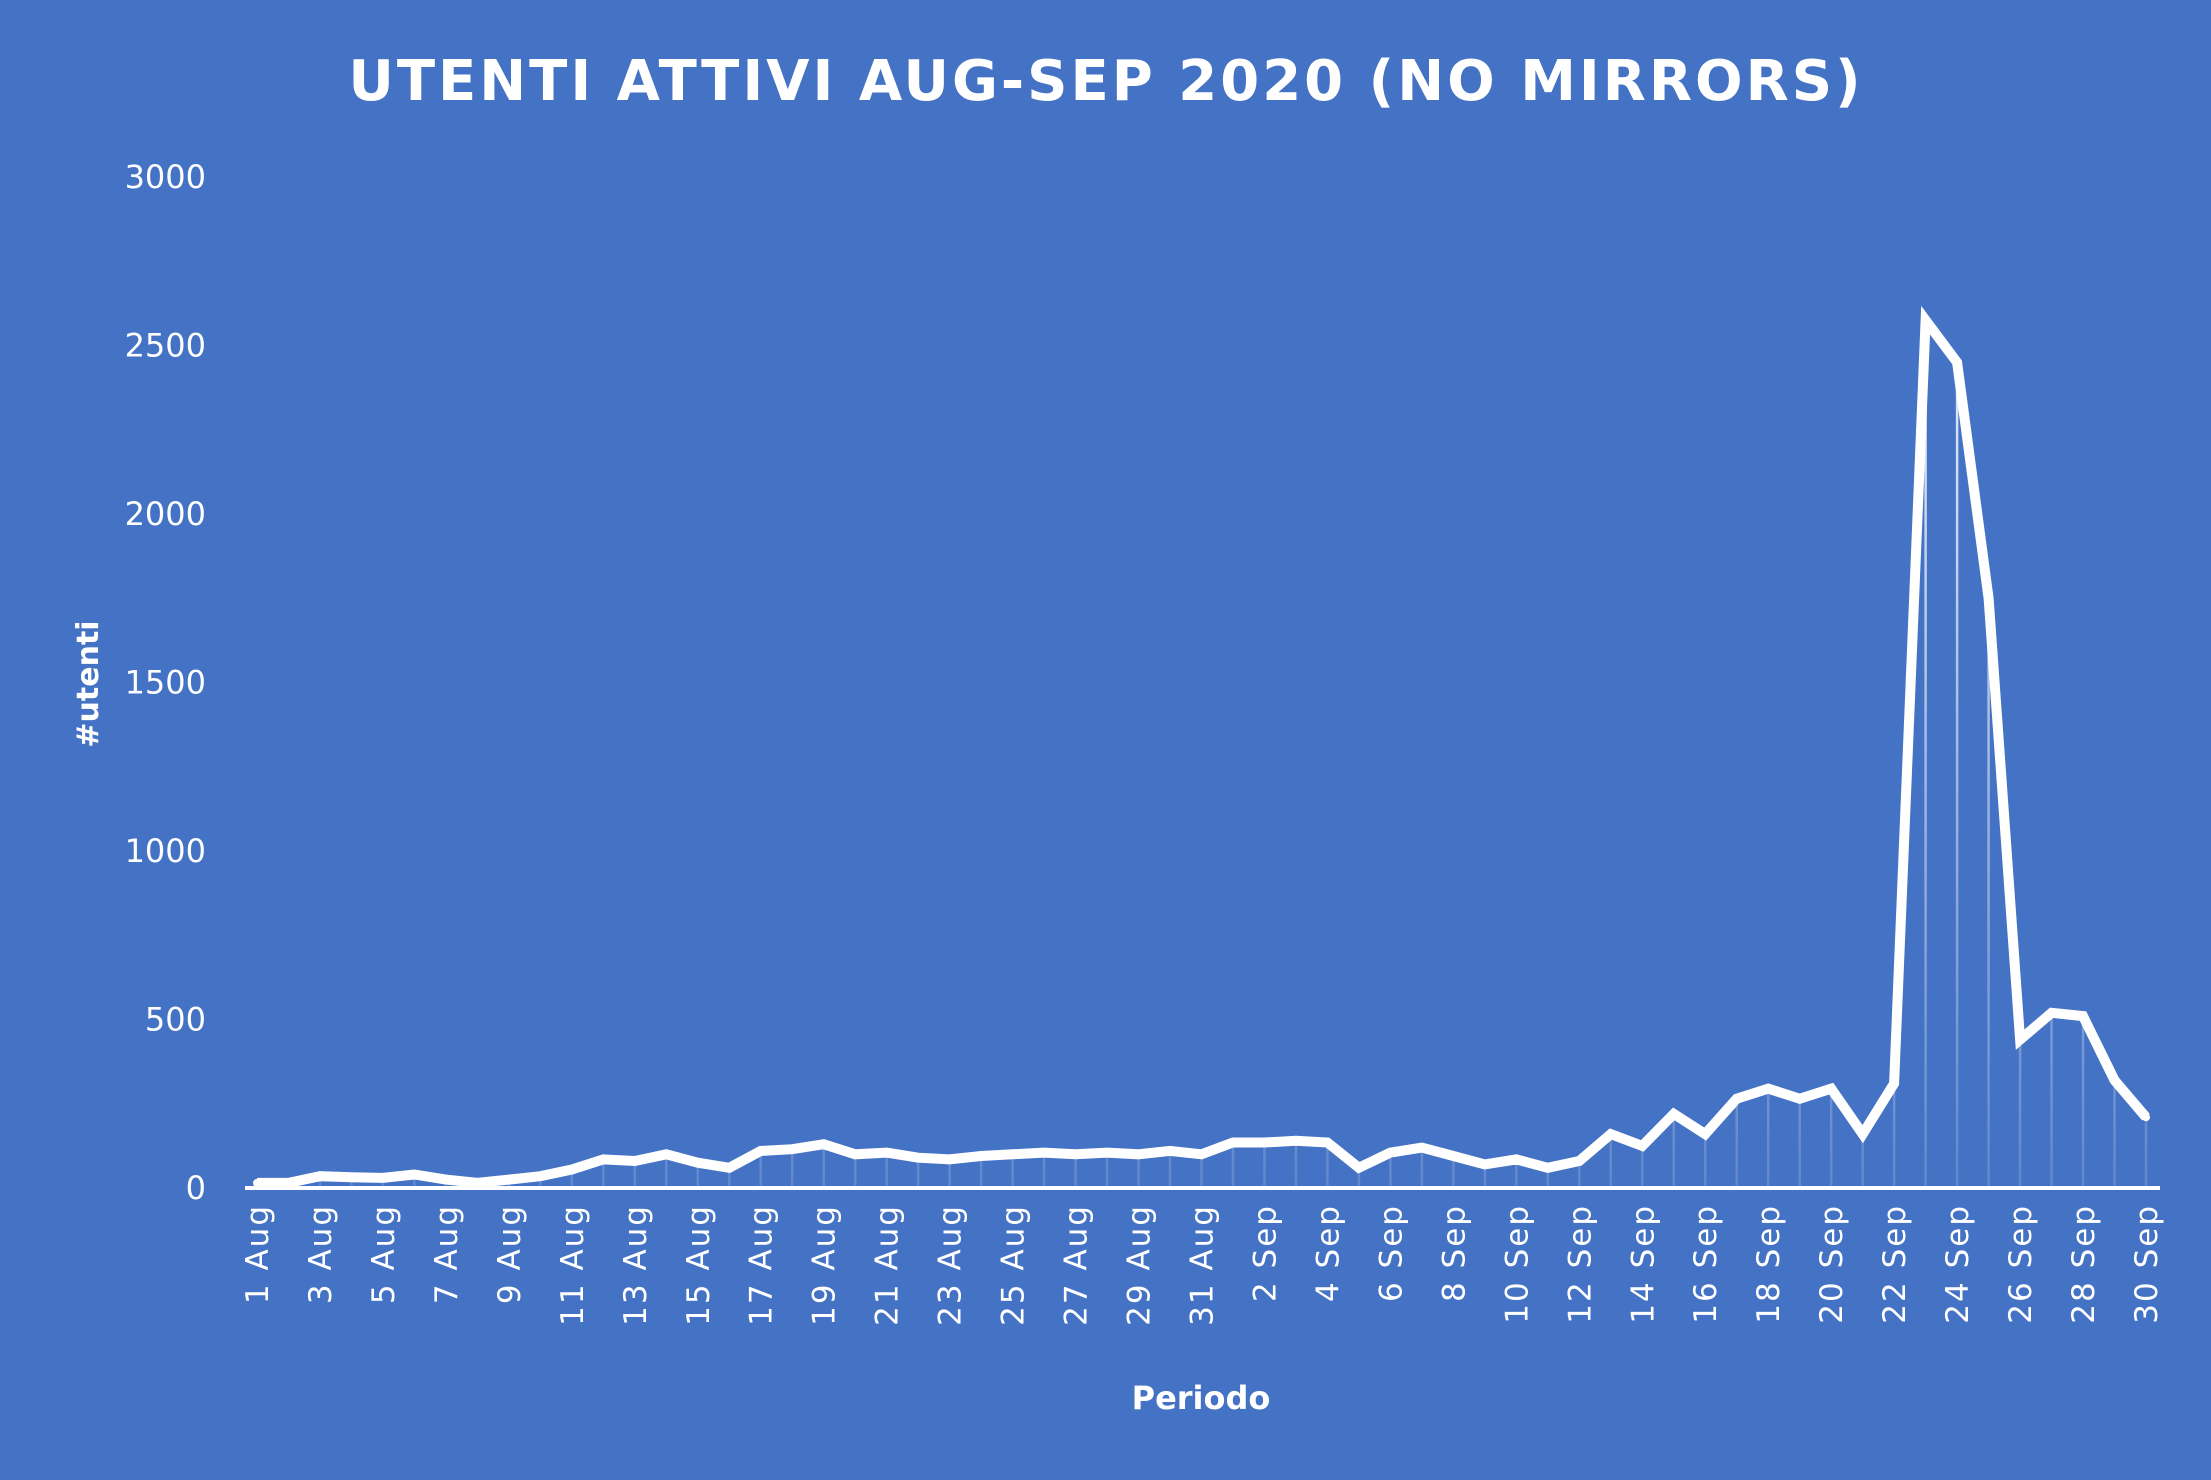 This screenshot has width=2211, height=1480. Describe the element at coordinates (1391, 1253) in the screenshot. I see `x-tick-label: 6 Sep` at that location.